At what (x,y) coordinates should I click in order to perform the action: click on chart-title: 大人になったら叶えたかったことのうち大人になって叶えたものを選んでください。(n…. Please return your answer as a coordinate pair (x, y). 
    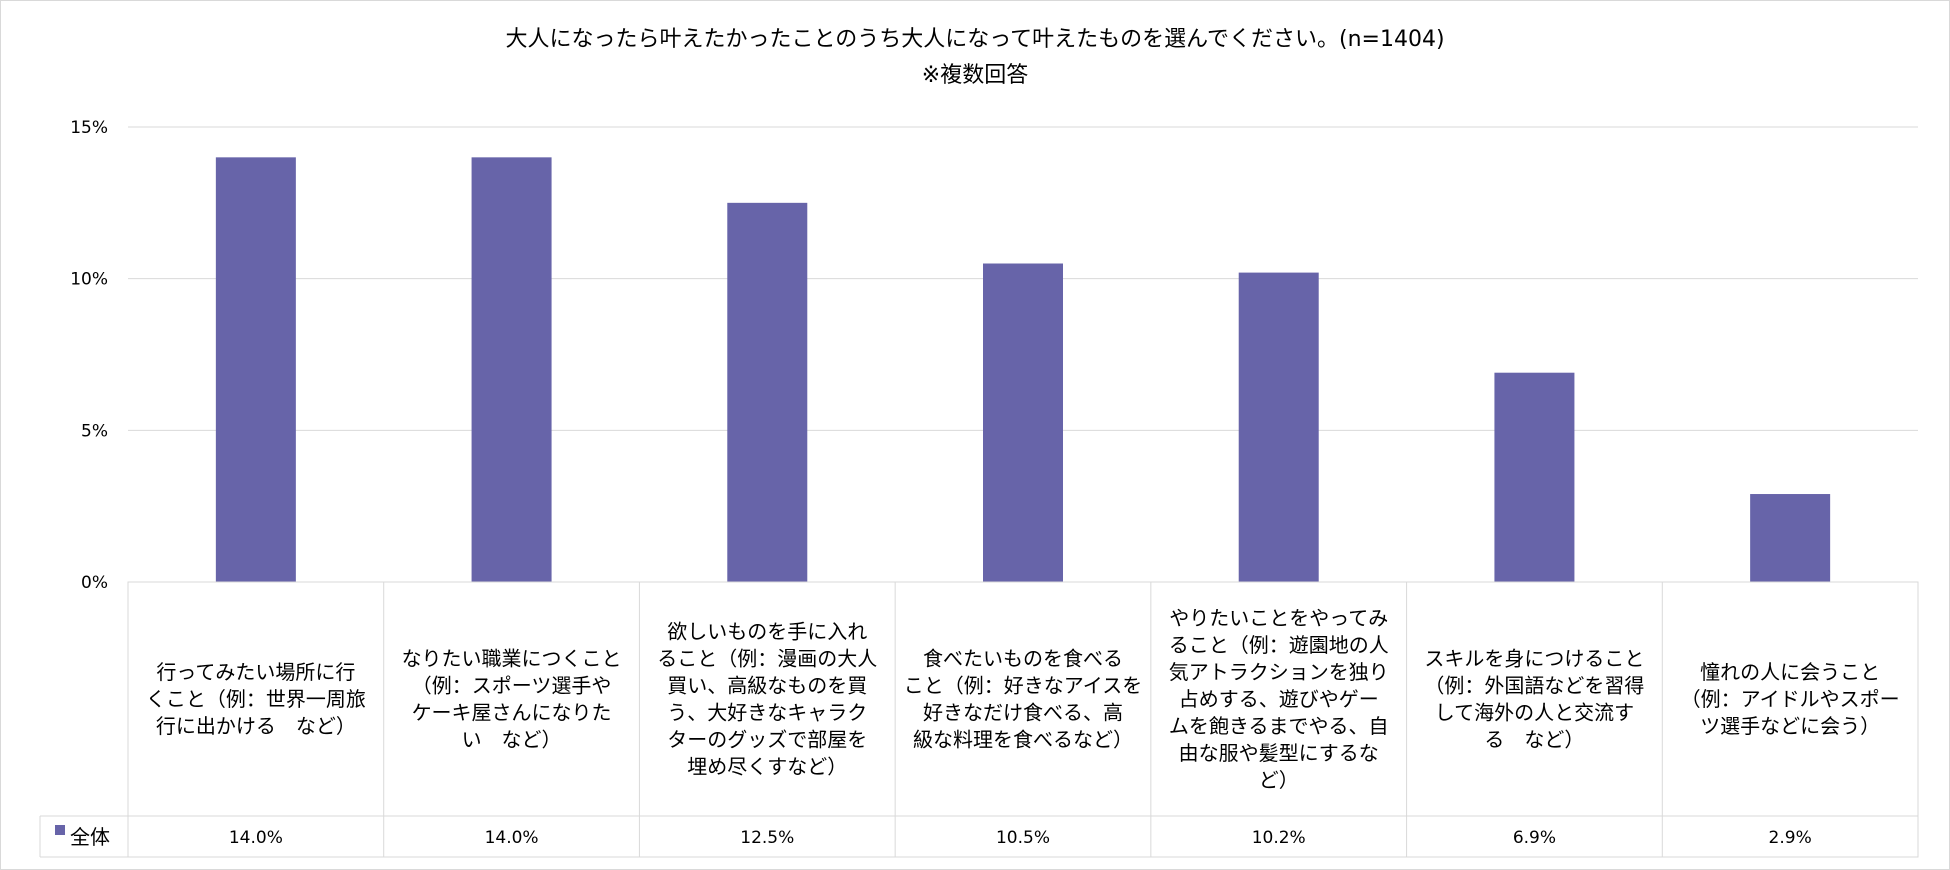
    Looking at the image, I should click on (974, 39).